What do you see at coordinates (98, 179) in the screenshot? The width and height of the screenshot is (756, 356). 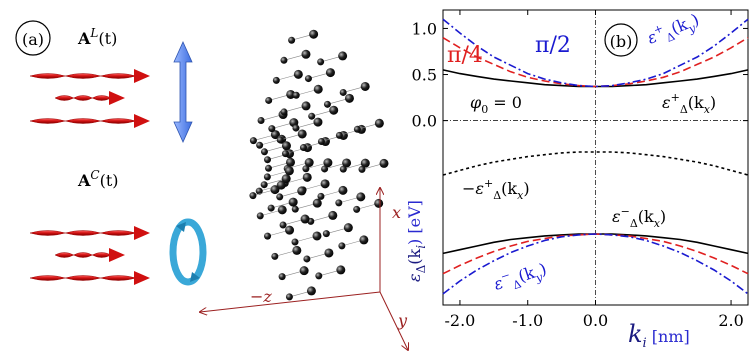 I see `field-label: AC(t)` at bounding box center [98, 179].